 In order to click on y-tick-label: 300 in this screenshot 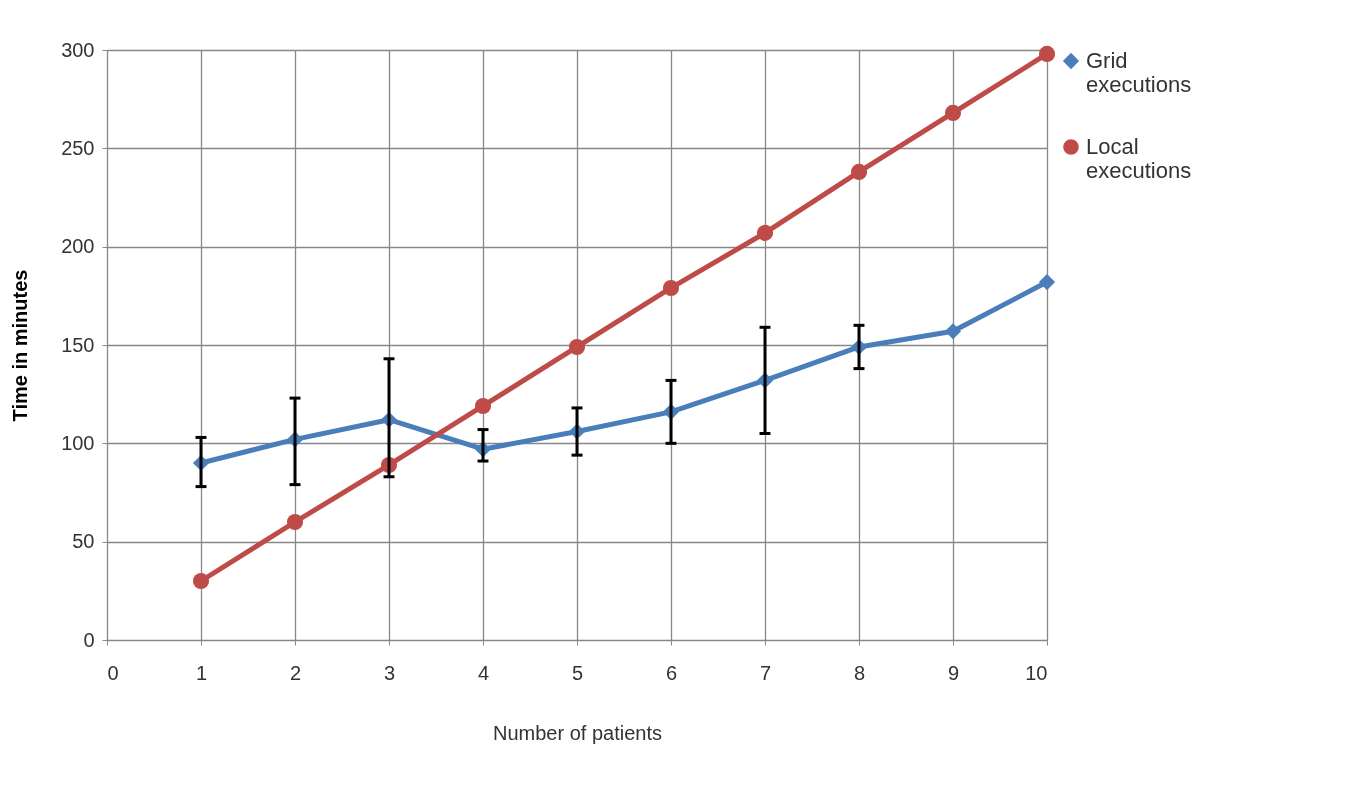, I will do `click(78, 49)`.